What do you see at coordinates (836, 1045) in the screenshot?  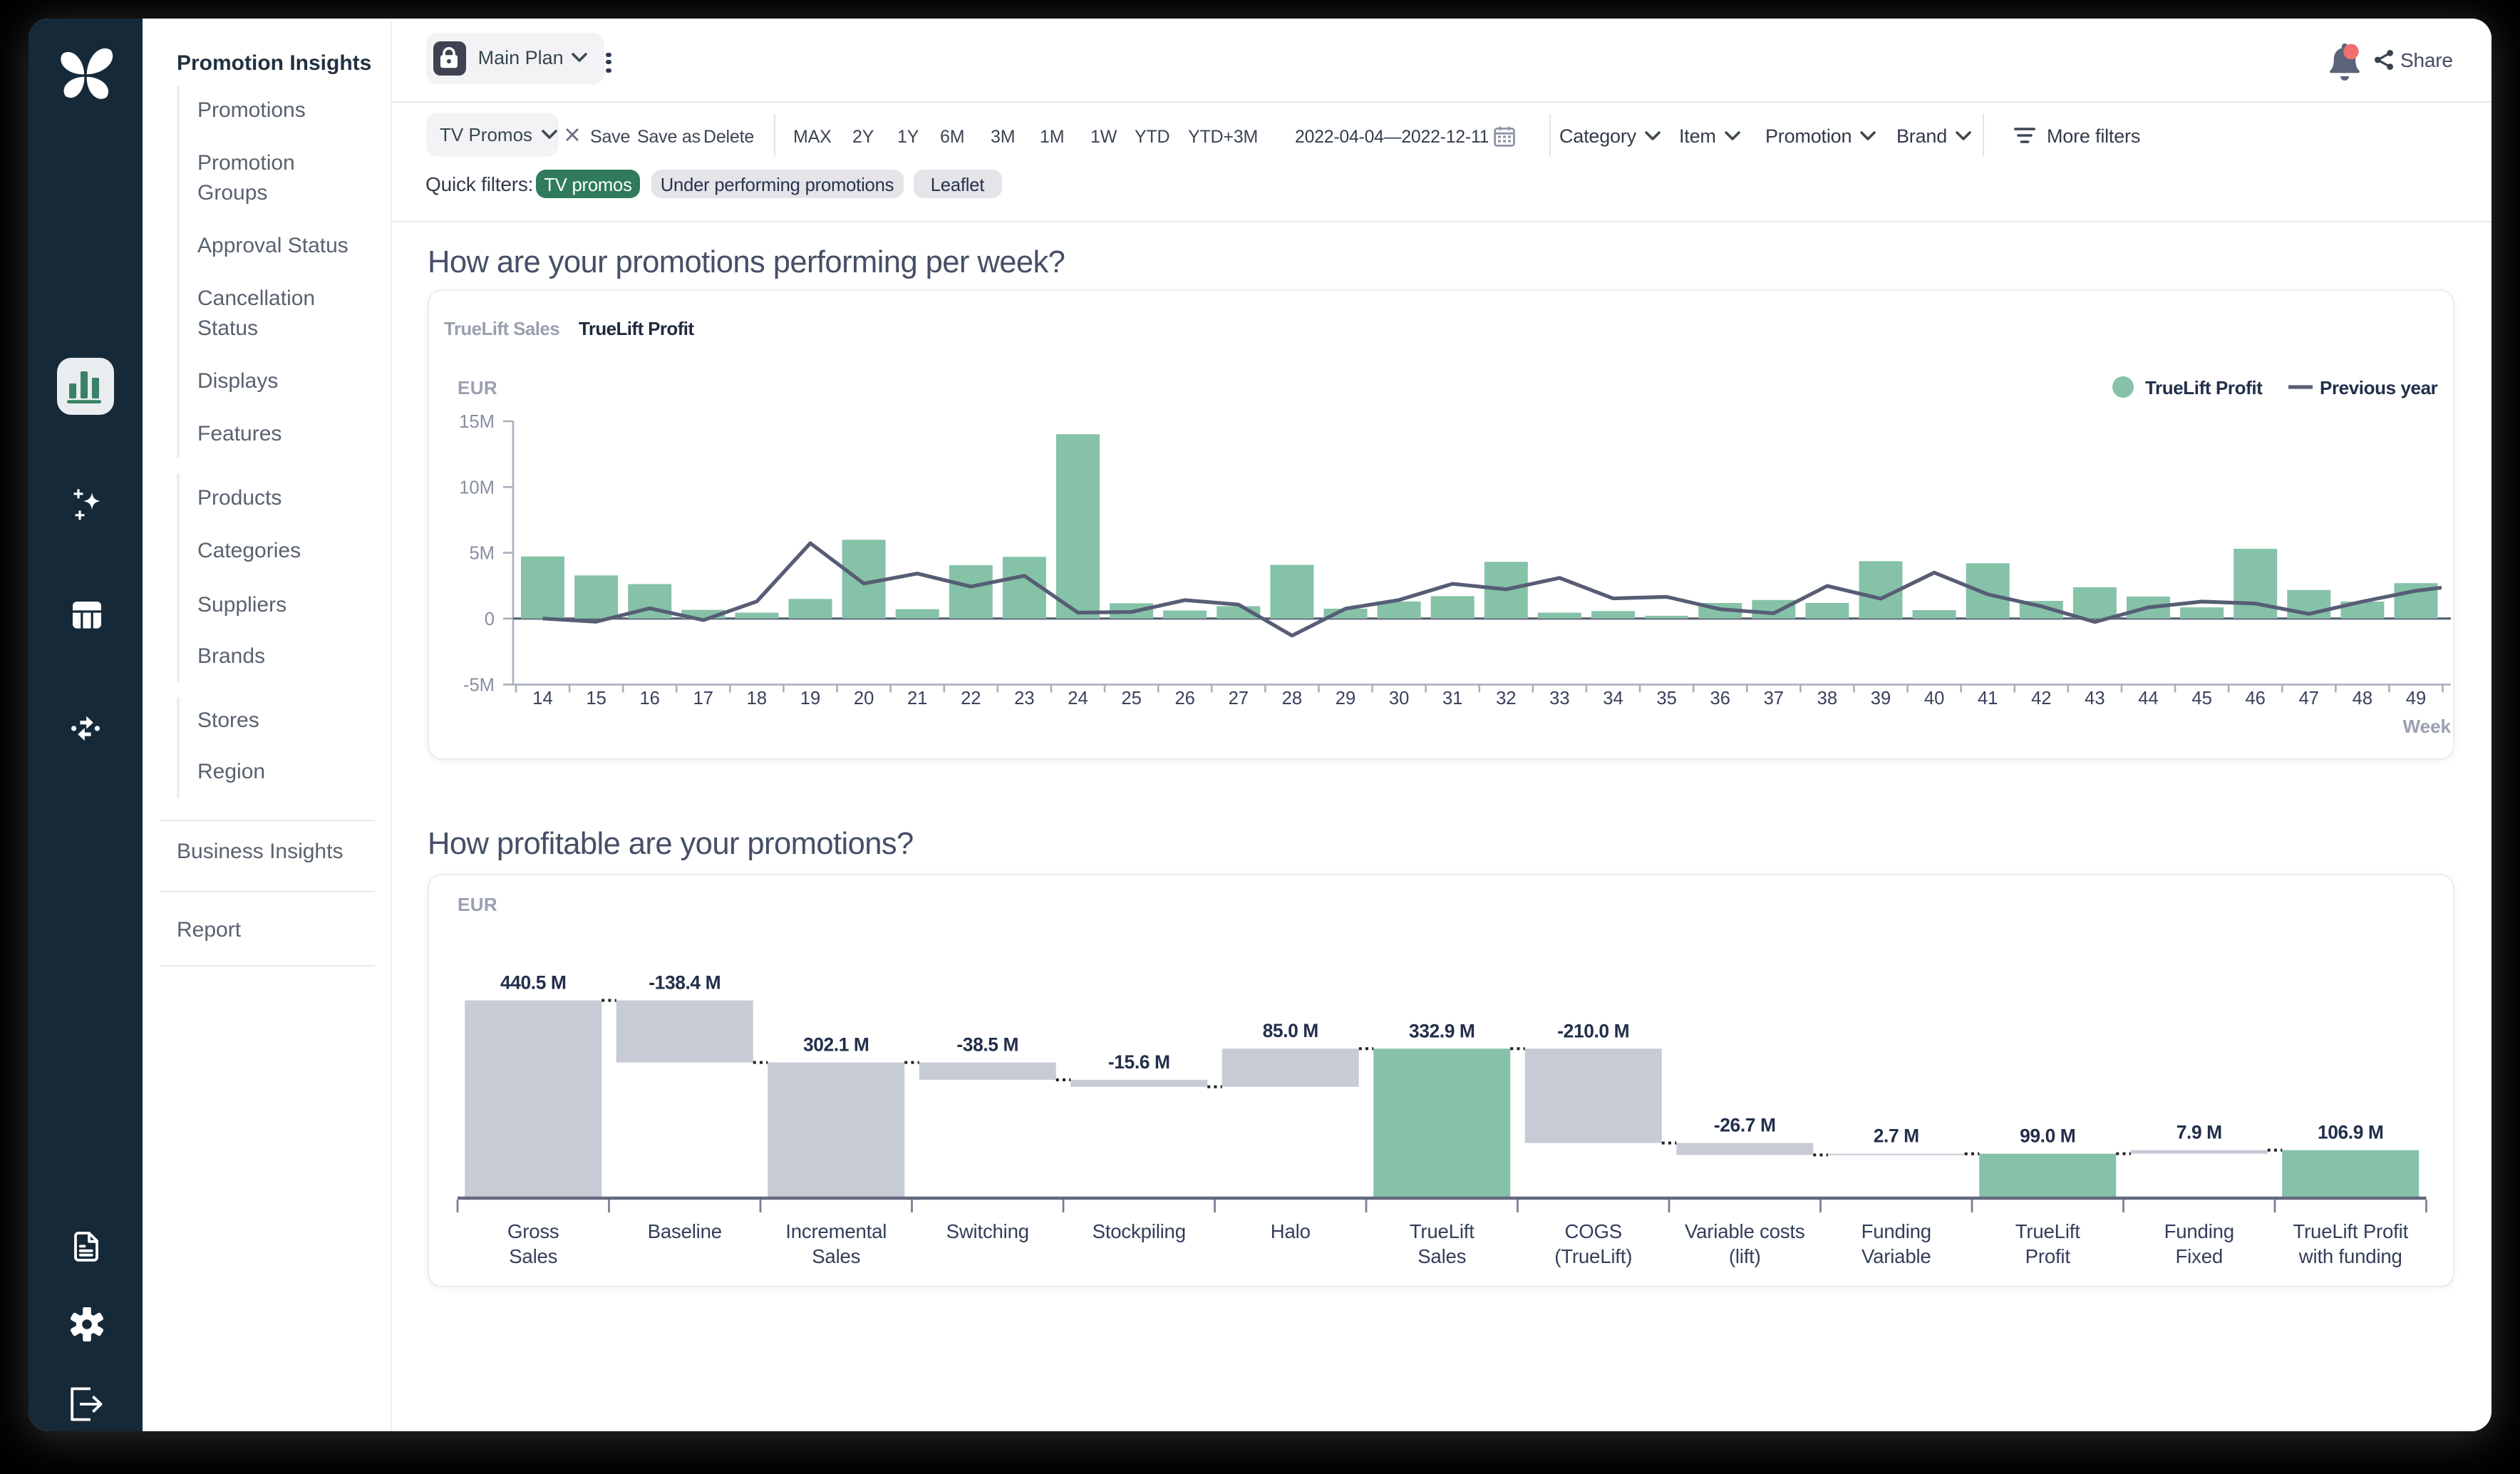 I see `svg-text: 302.1 M` at bounding box center [836, 1045].